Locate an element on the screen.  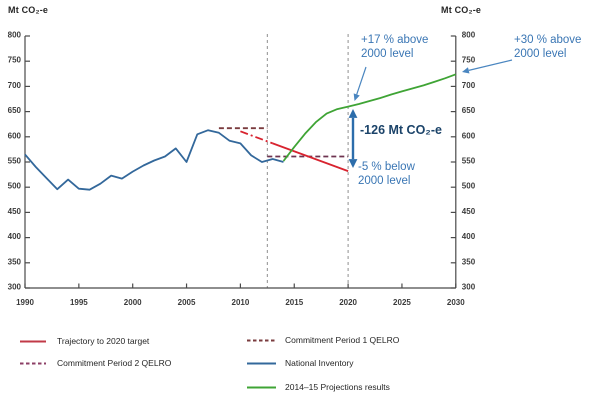
y-tick-label-left: 300 is located at coordinates (15, 287).